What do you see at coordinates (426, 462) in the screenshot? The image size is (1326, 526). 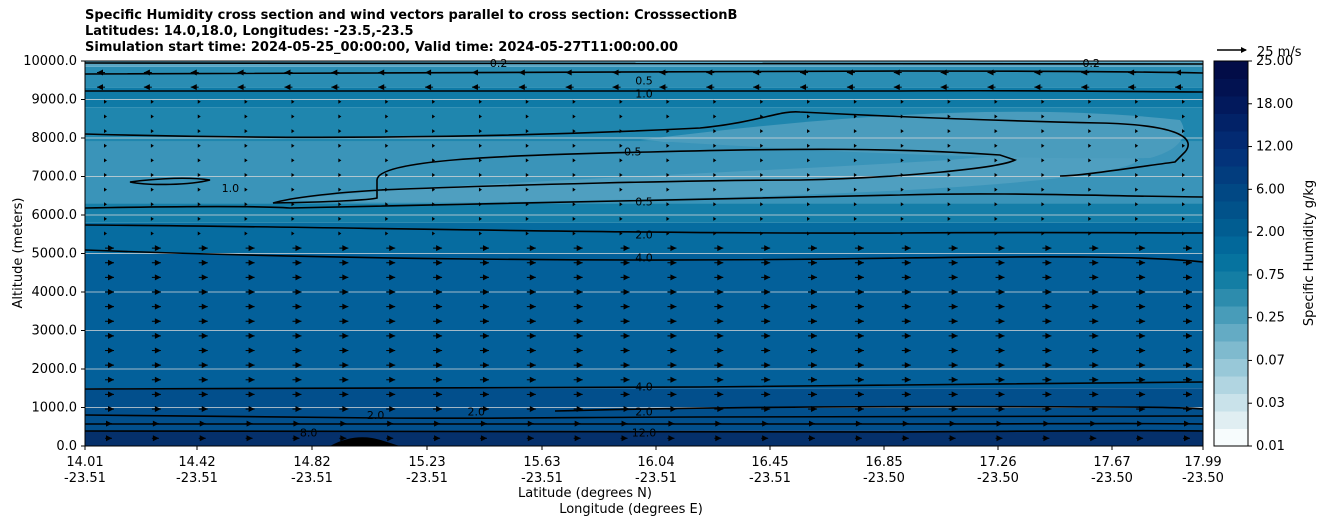 I see `x-tick-label-lat: 15.23` at bounding box center [426, 462].